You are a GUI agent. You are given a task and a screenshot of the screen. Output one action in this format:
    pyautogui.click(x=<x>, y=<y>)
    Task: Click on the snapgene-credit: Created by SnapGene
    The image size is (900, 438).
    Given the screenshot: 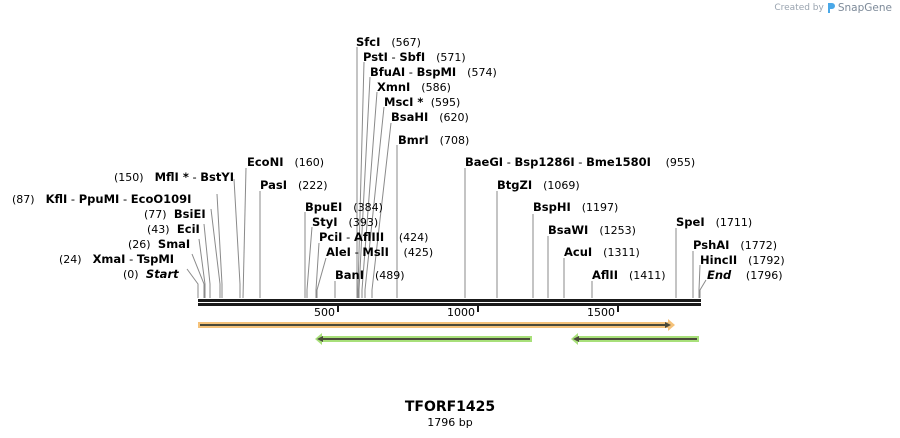 What is the action you would take?
    pyautogui.click(x=833, y=8)
    